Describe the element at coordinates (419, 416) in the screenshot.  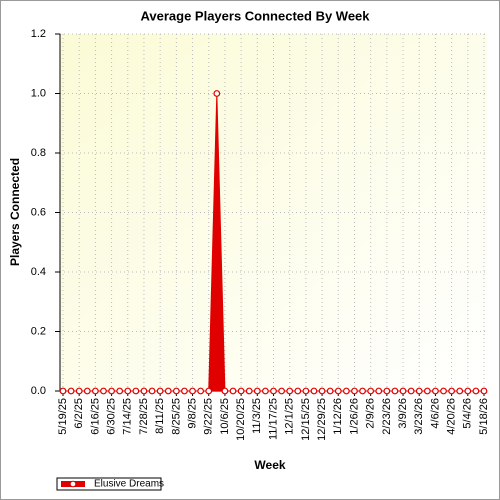
I see `x-tick-label: 3/23/26` at that location.